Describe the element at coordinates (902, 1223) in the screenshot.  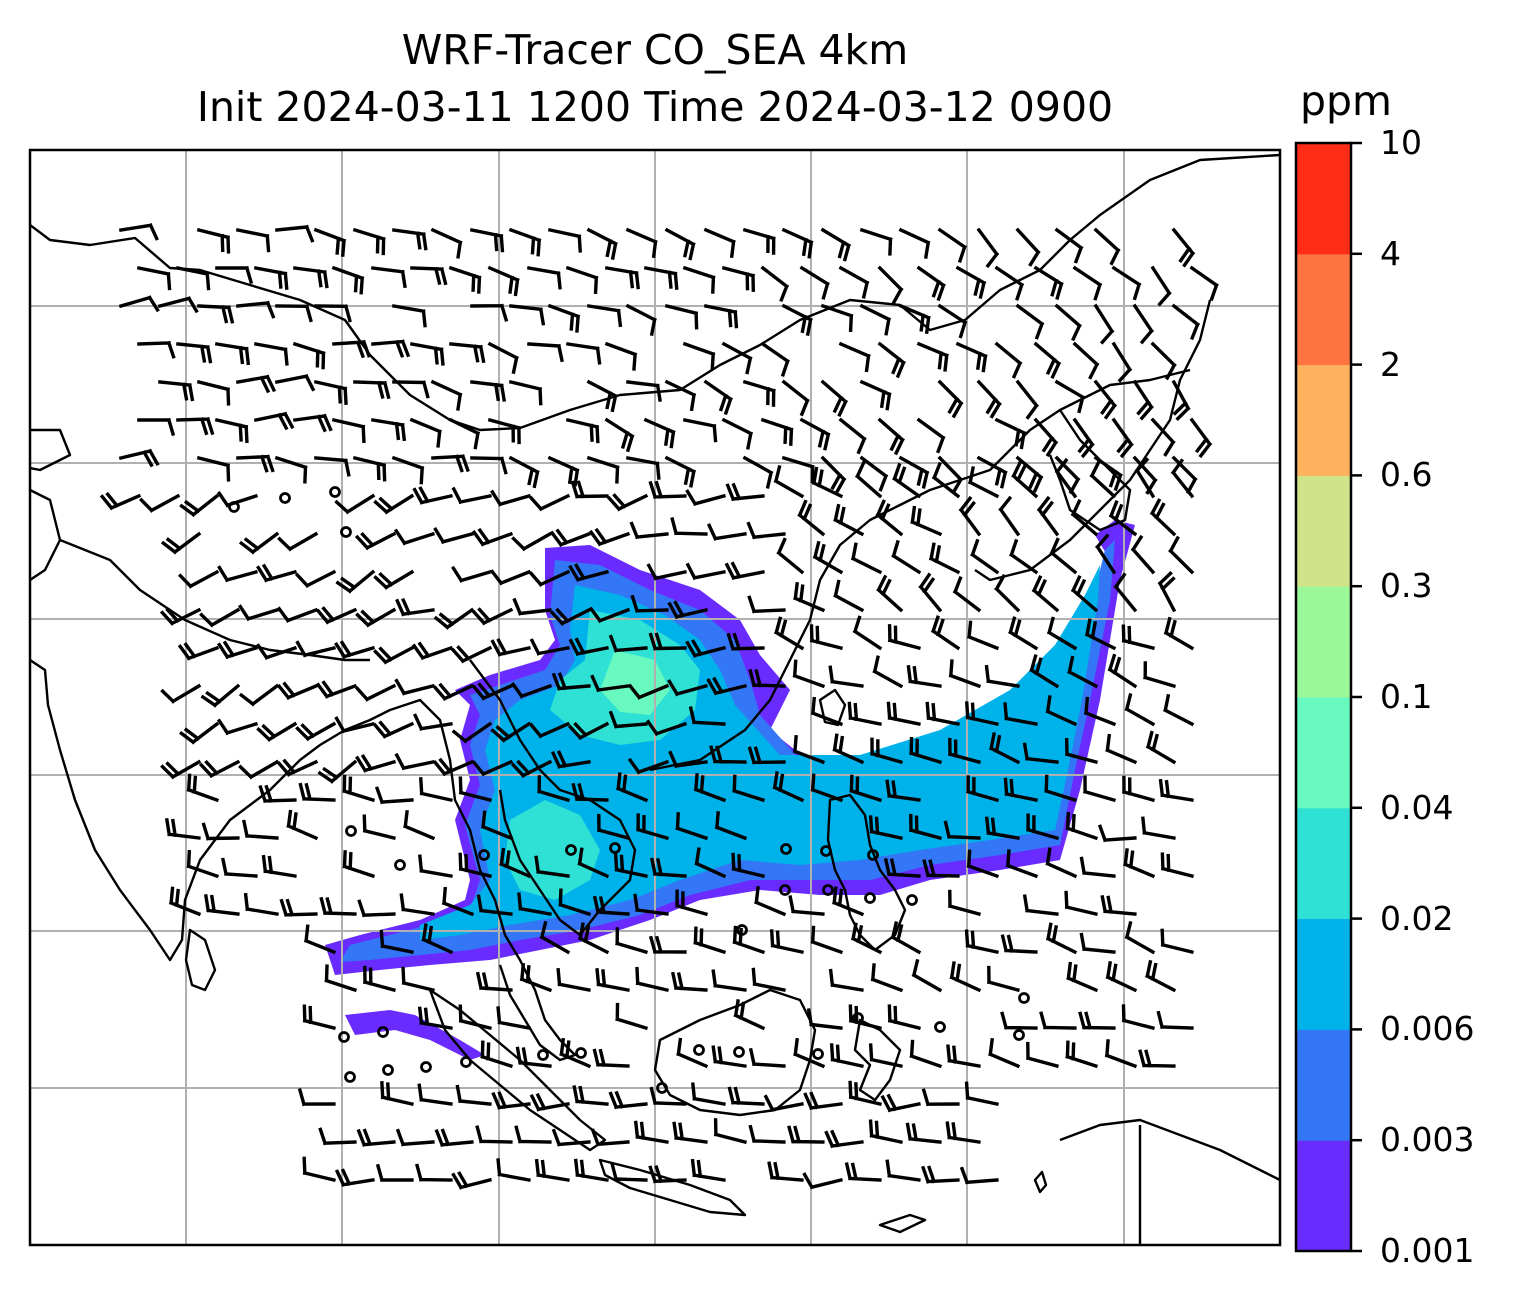
I see `coastline-timor` at that location.